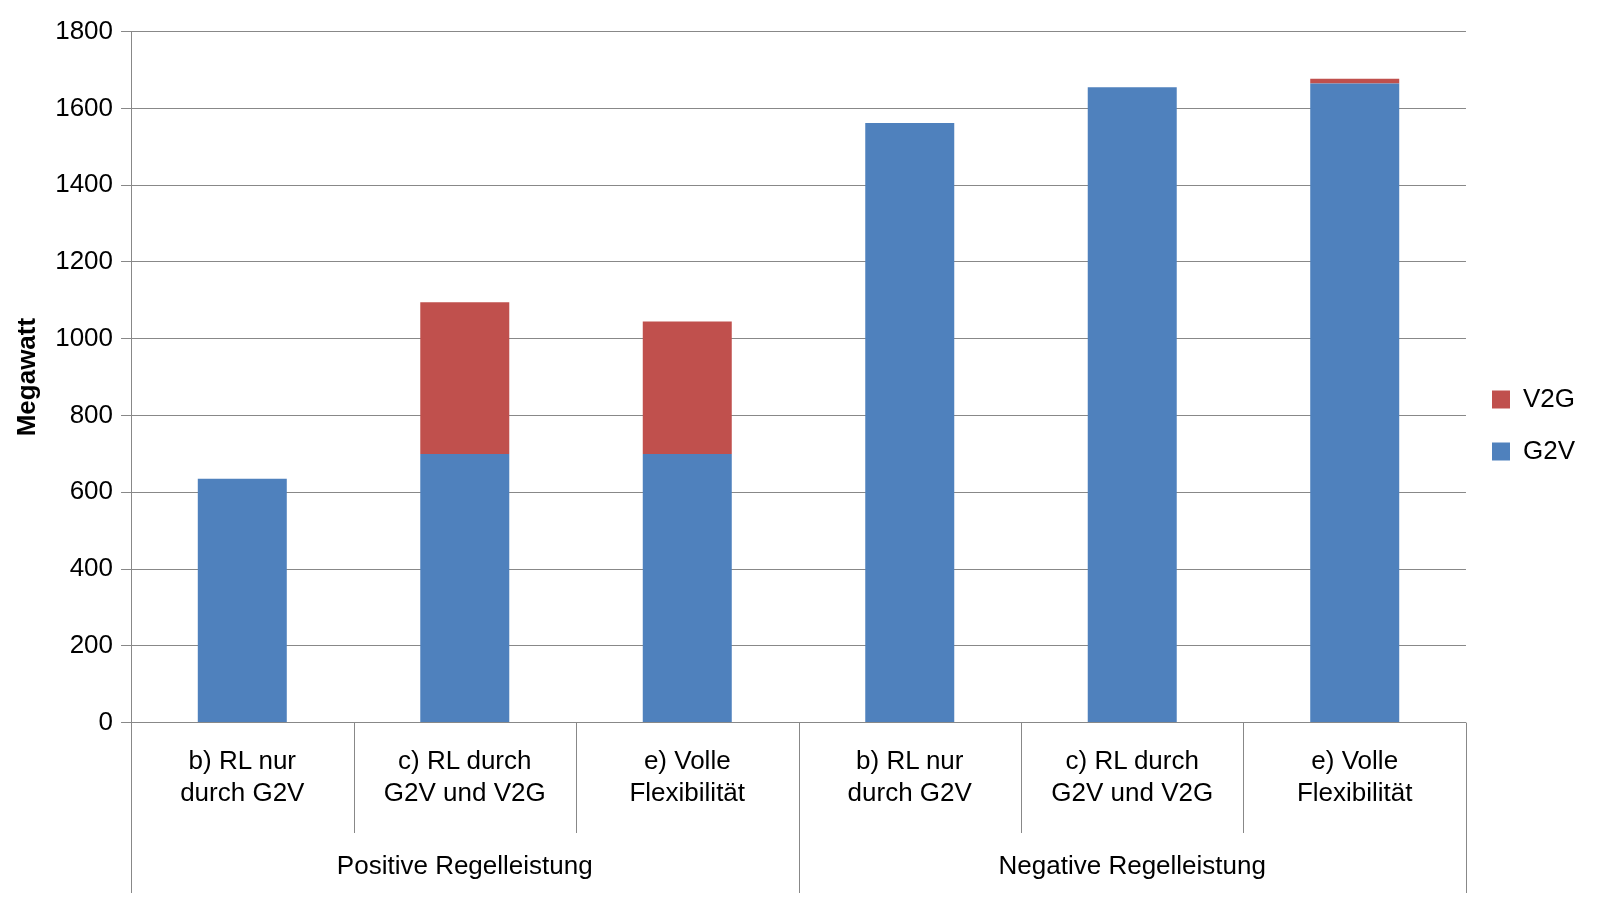  I want to click on y-tick-label: 400, so click(91, 567).